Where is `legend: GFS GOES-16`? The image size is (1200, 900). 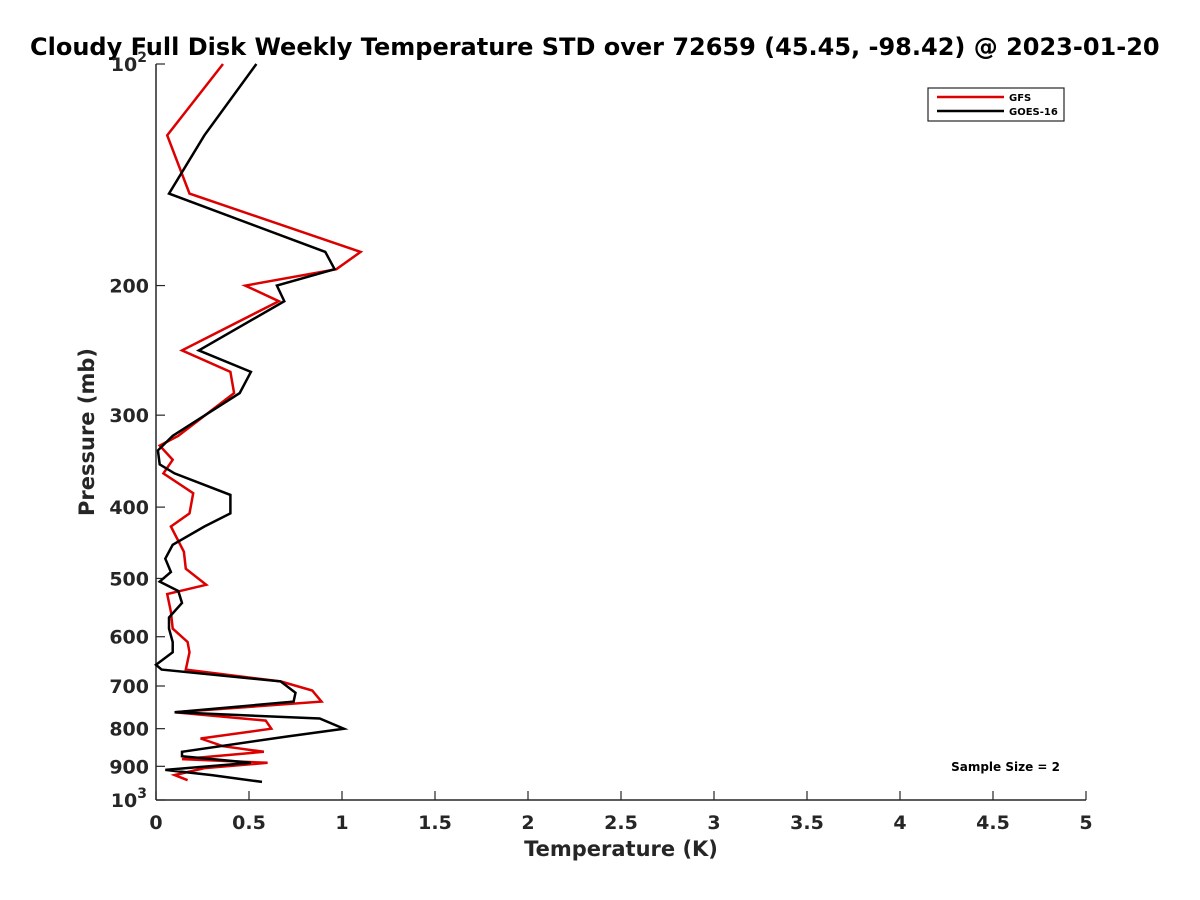 legend: GFS GOES-16 is located at coordinates (996, 104).